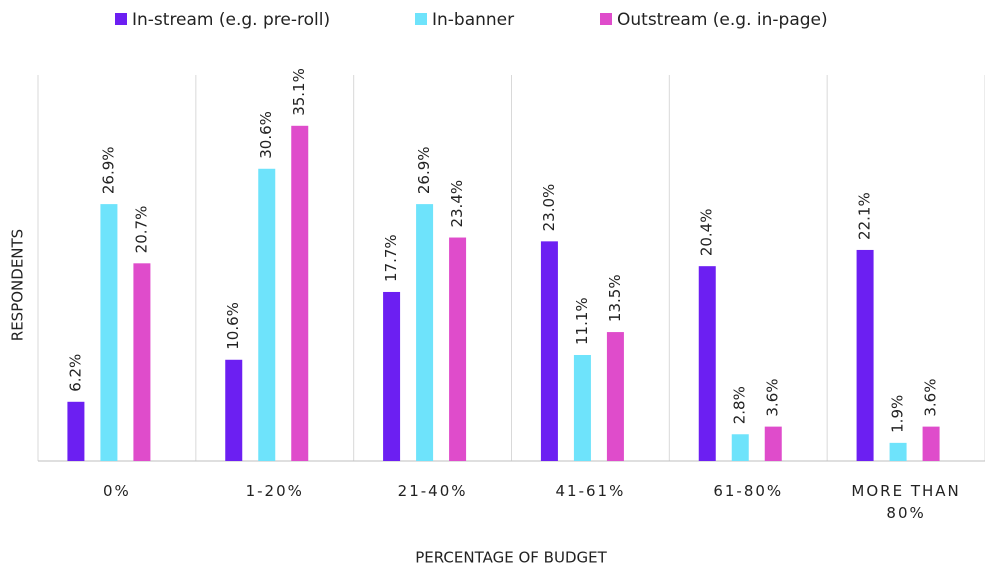 This screenshot has width=985, height=569. Describe the element at coordinates (299, 92) in the screenshot. I see `value-label: 35.1%` at that location.